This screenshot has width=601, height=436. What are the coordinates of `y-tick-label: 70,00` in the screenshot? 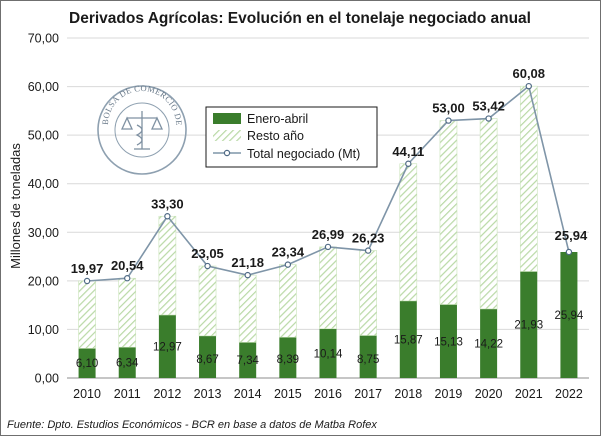 It's located at (43, 39).